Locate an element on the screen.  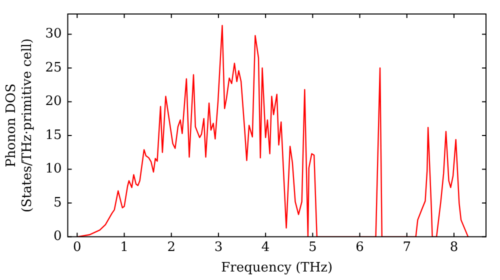
y-tick-label: 5 is located at coordinates (57, 202).